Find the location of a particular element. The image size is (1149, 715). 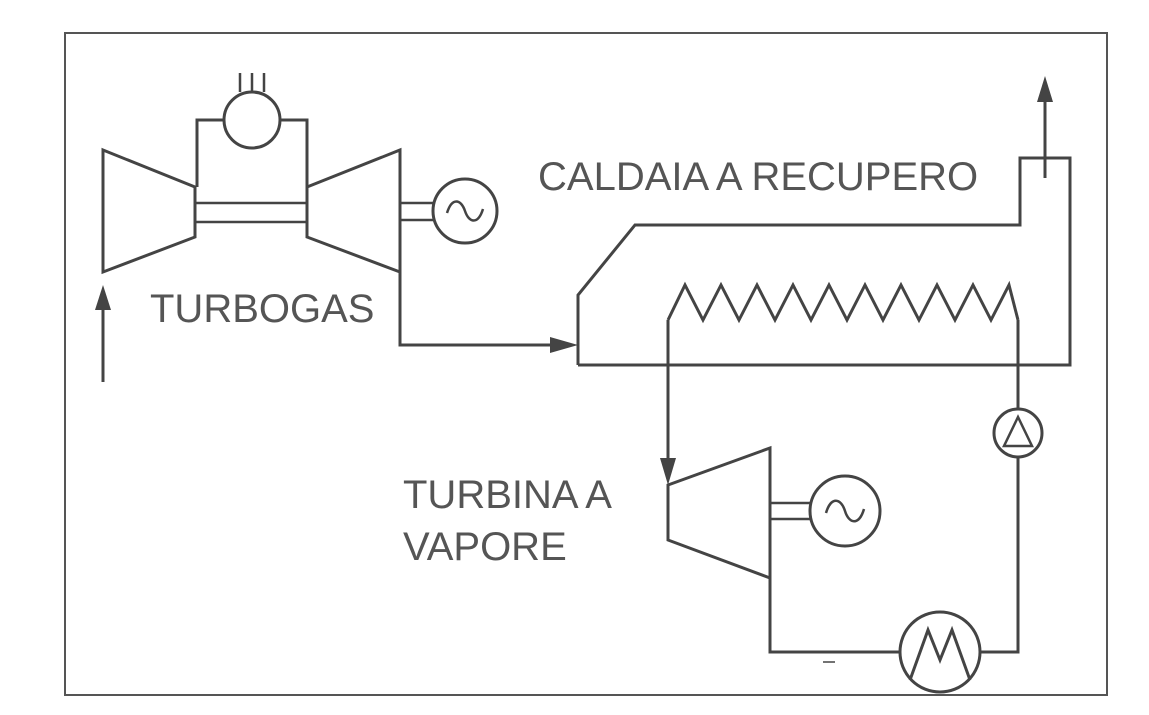

steam-turbine-shape is located at coordinates (719, 513).